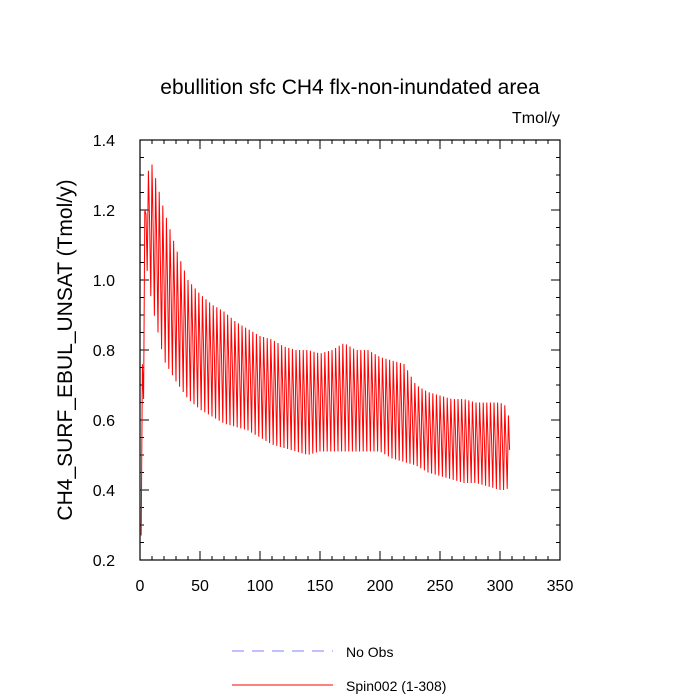  What do you see at coordinates (536, 118) in the screenshot?
I see `units-label: Tmol/y` at bounding box center [536, 118].